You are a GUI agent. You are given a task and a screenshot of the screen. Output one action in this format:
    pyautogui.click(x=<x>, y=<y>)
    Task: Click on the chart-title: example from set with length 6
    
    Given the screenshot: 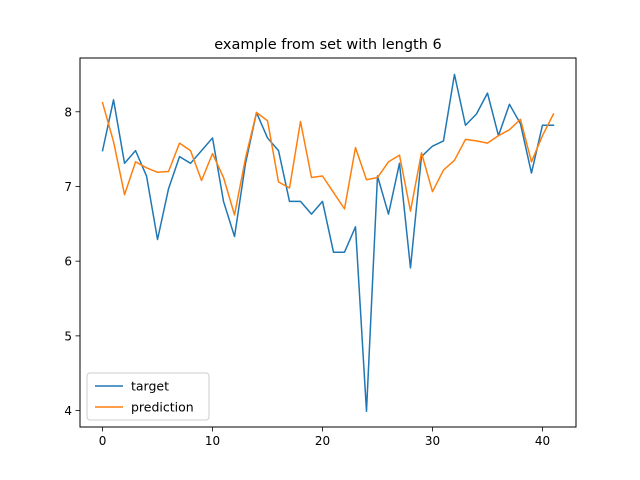 What is the action you would take?
    pyautogui.click(x=328, y=45)
    